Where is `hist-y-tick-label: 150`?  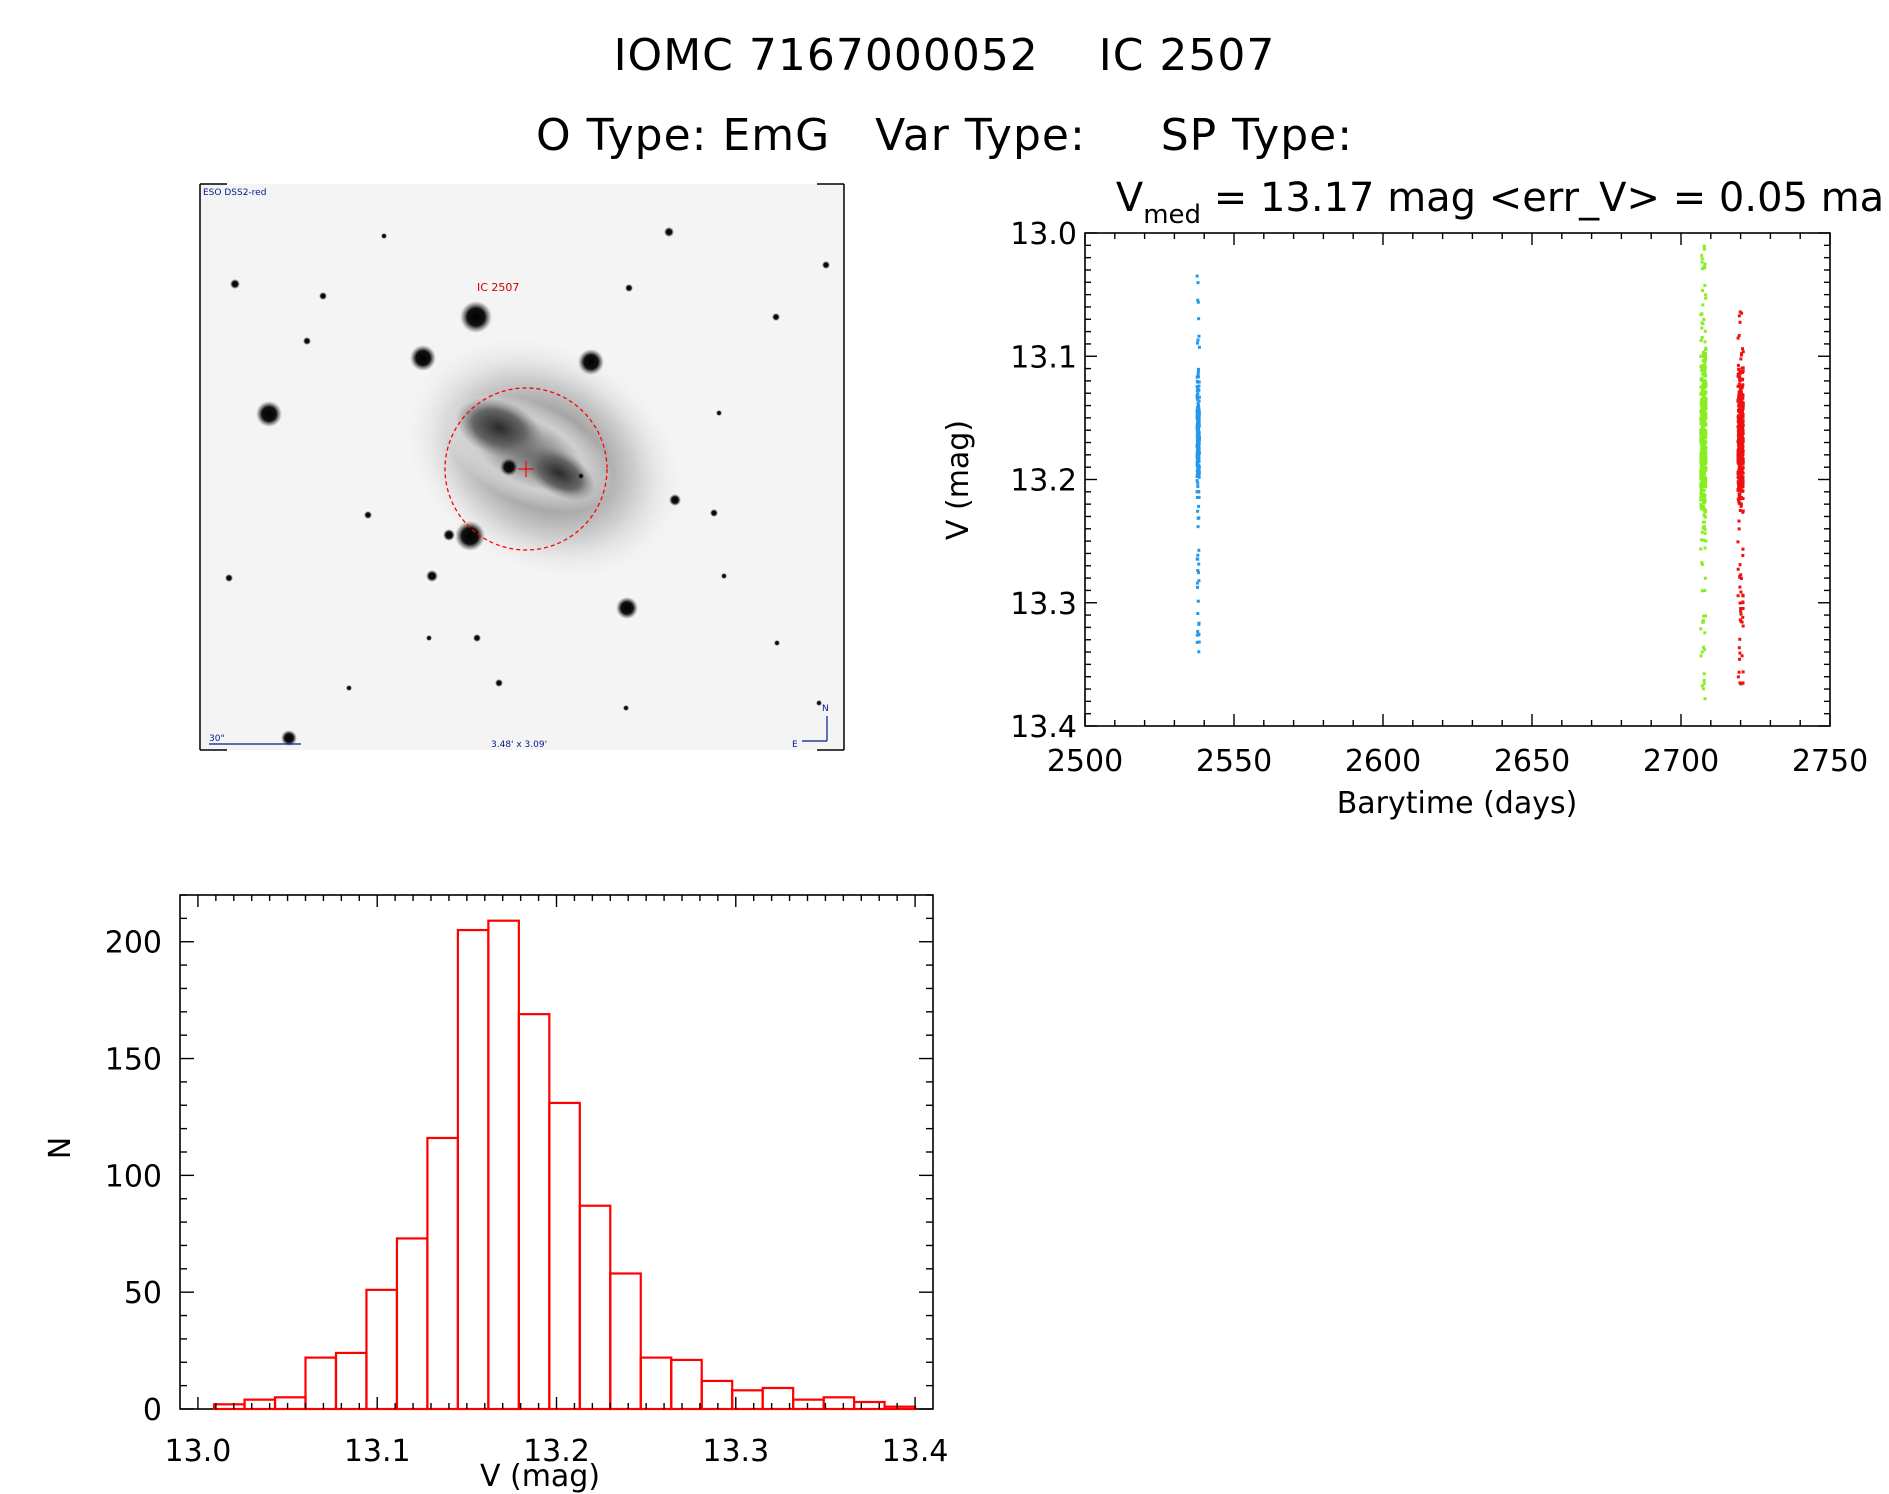
hist-y-tick-label: 150 is located at coordinates (133, 1060).